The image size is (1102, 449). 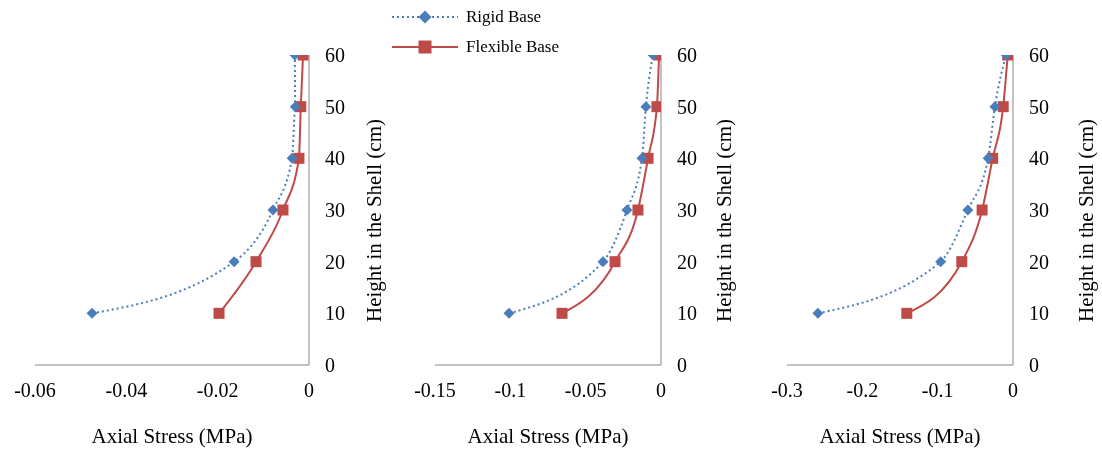 I want to click on x-tick-label: -0.2, so click(x=862, y=390).